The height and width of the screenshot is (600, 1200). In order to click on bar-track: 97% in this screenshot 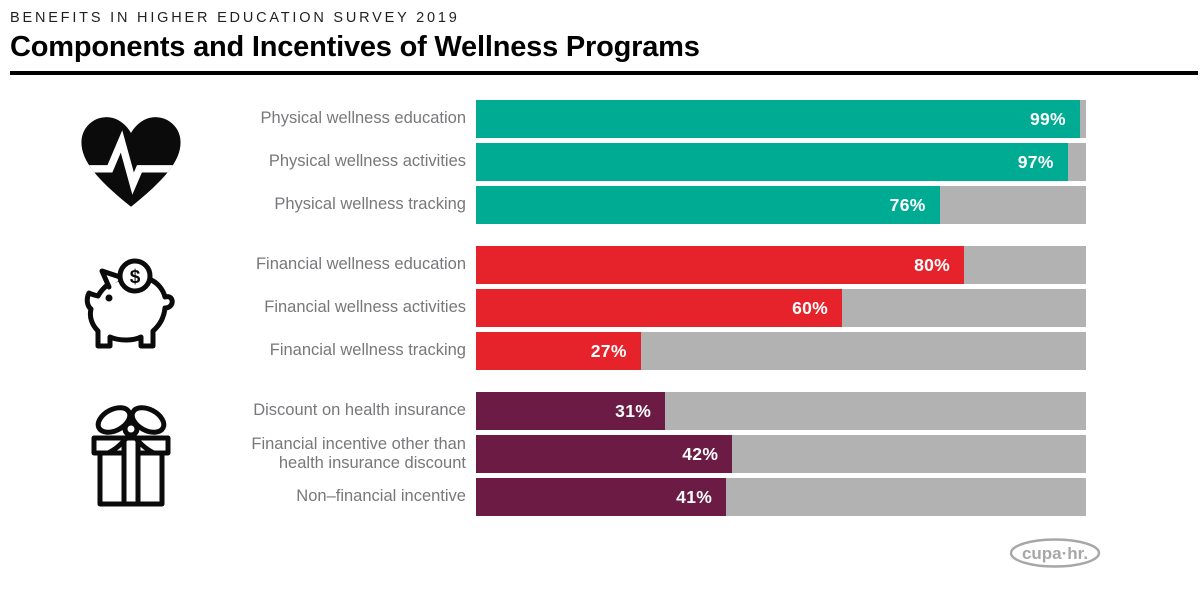, I will do `click(781, 162)`.